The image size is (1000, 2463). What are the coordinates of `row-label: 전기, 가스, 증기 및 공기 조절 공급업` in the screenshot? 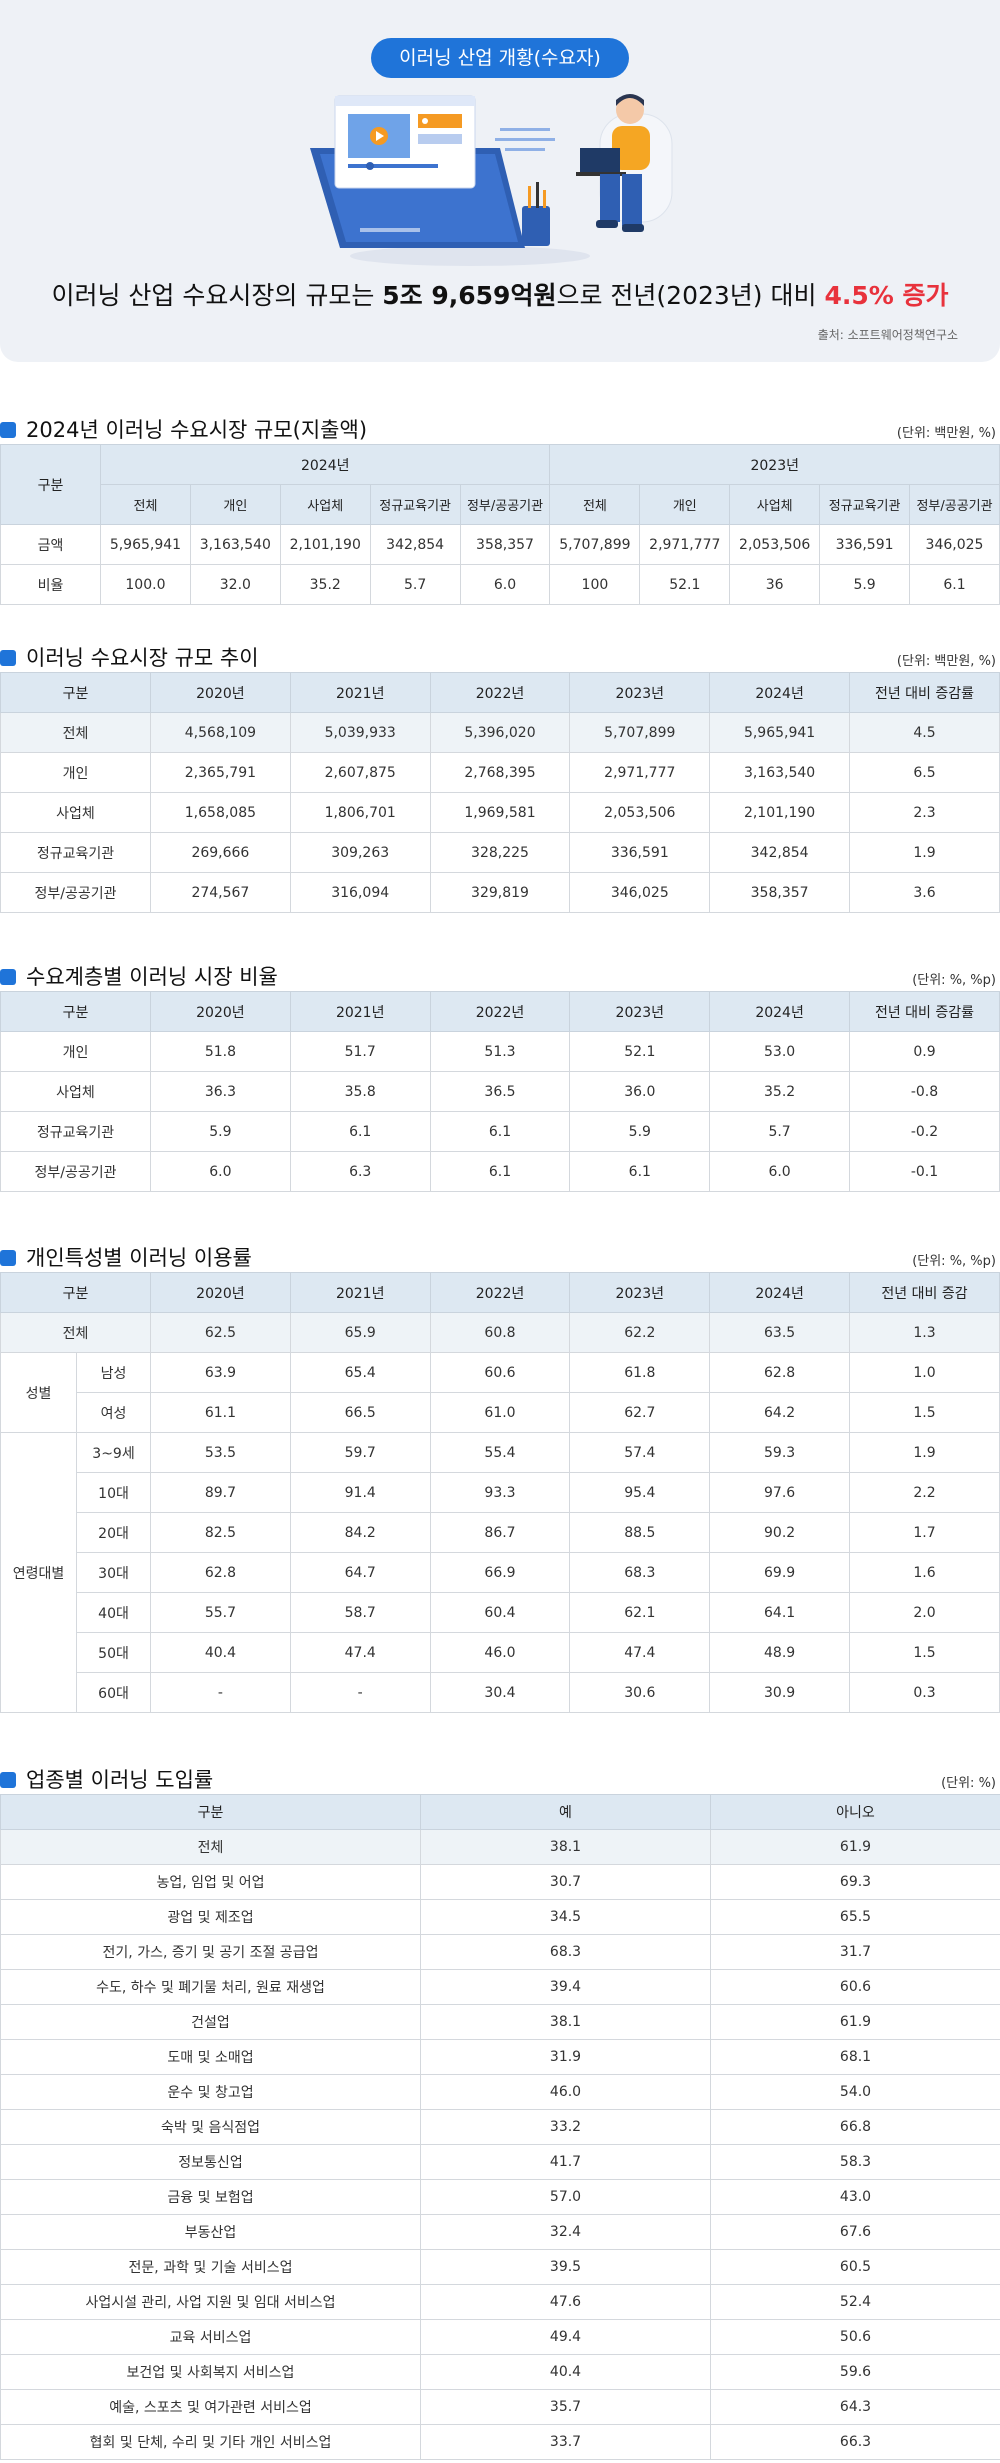 It's located at (210, 1952).